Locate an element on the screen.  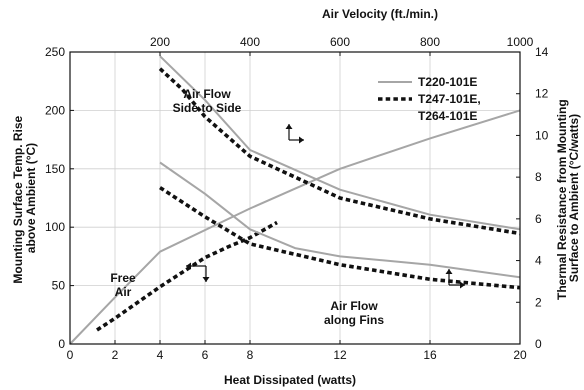
annotation-0-line-1: Side to Side is located at coordinates (207, 108).